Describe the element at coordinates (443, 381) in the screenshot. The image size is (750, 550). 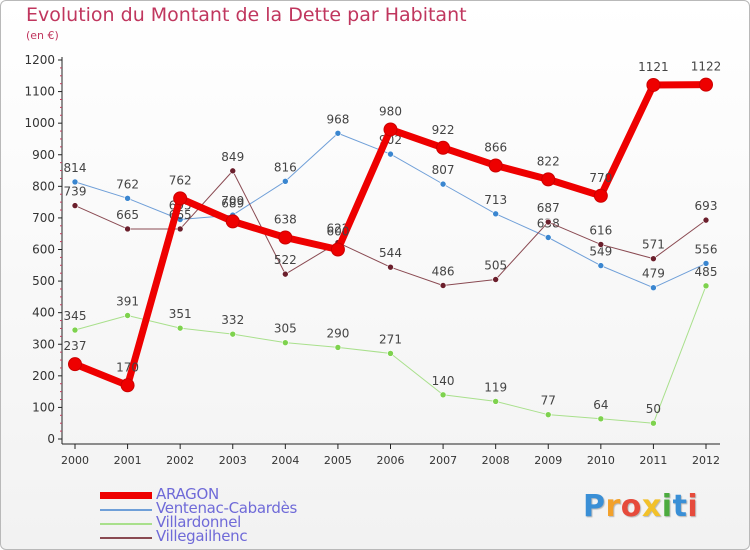
I see `data-label-villardonnel: 140` at that location.